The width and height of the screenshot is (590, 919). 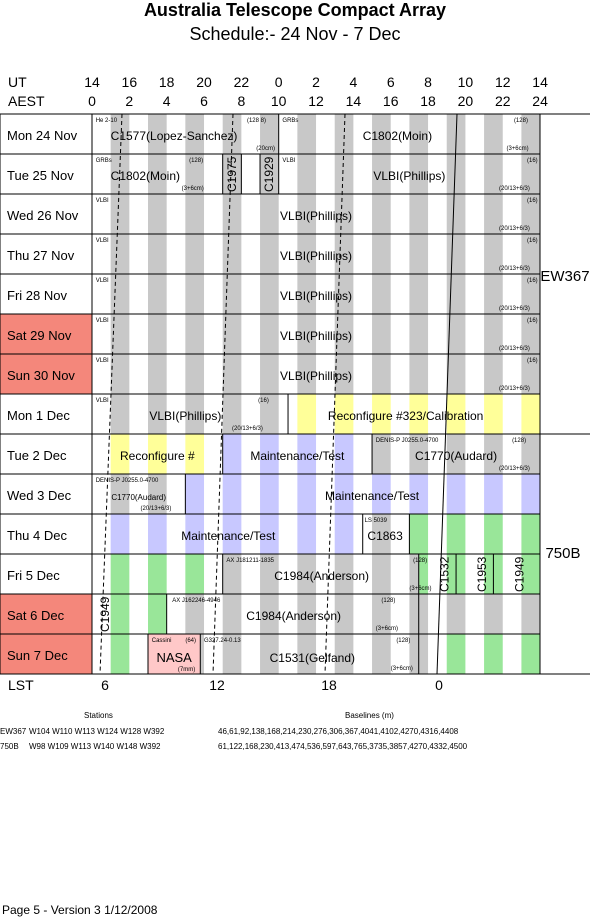 What do you see at coordinates (502, 101) in the screenshot?
I see `aest-hour-label: 22` at bounding box center [502, 101].